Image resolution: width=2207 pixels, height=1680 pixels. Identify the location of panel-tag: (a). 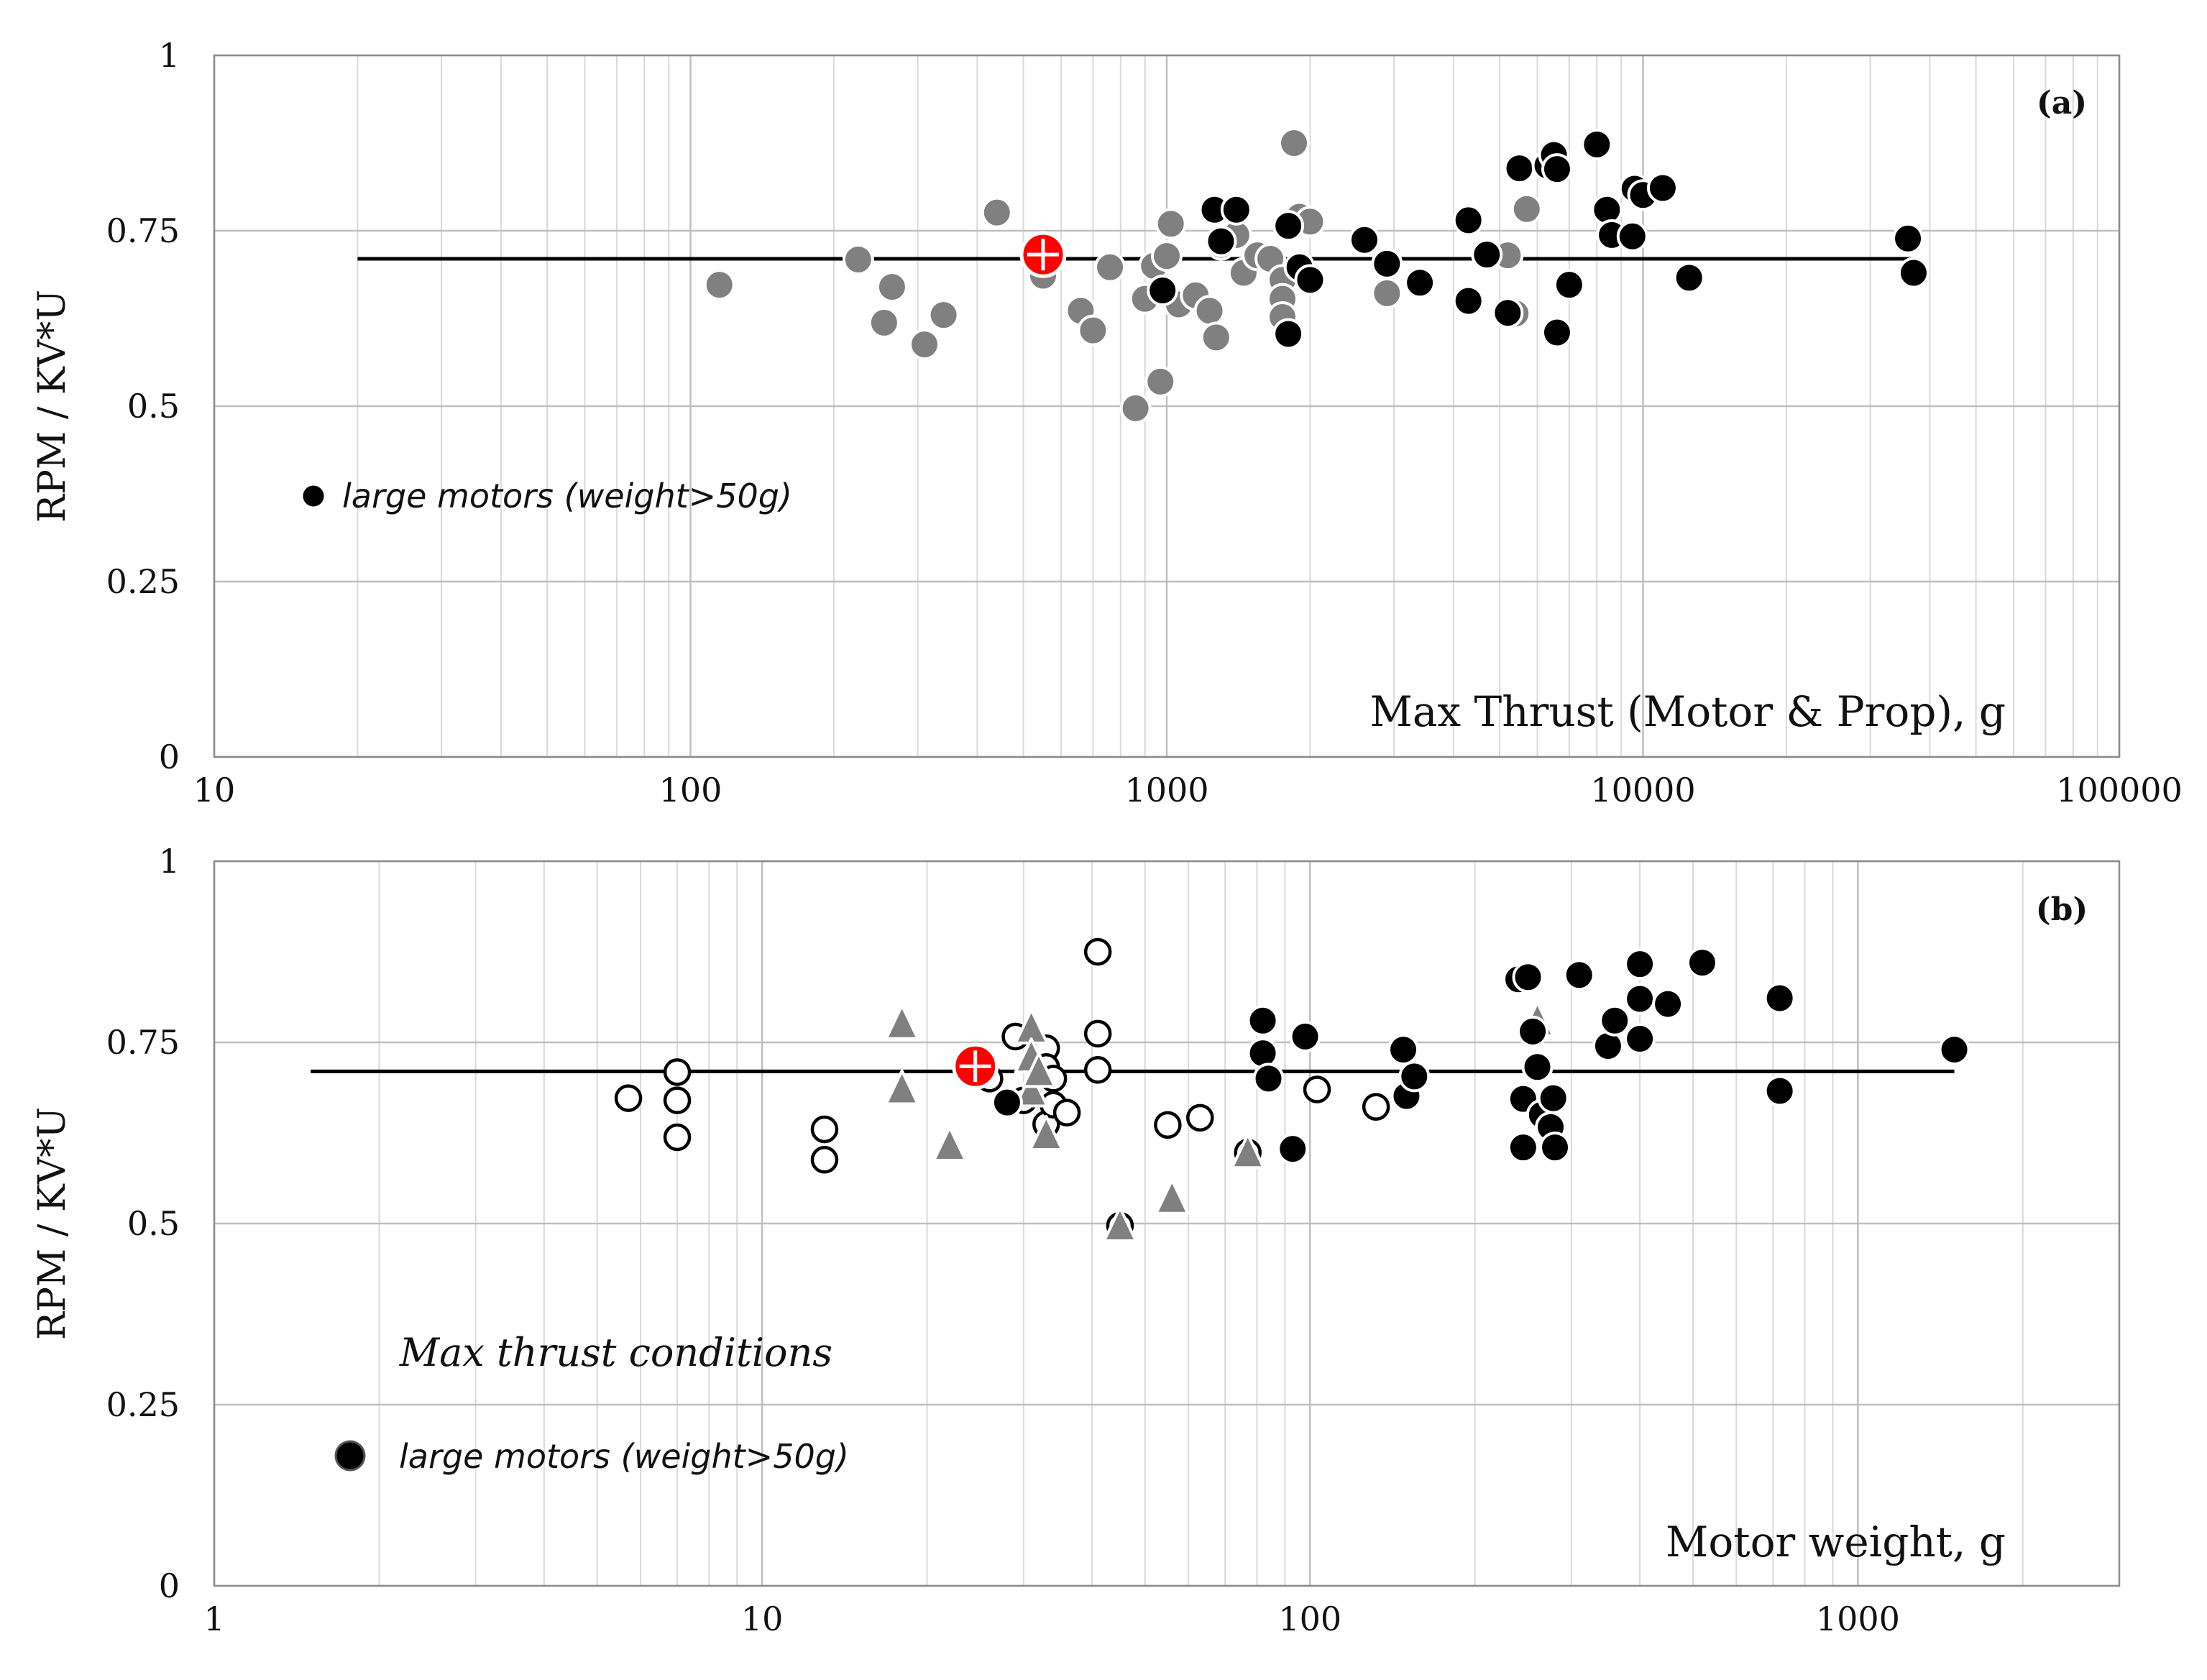
(2062, 103).